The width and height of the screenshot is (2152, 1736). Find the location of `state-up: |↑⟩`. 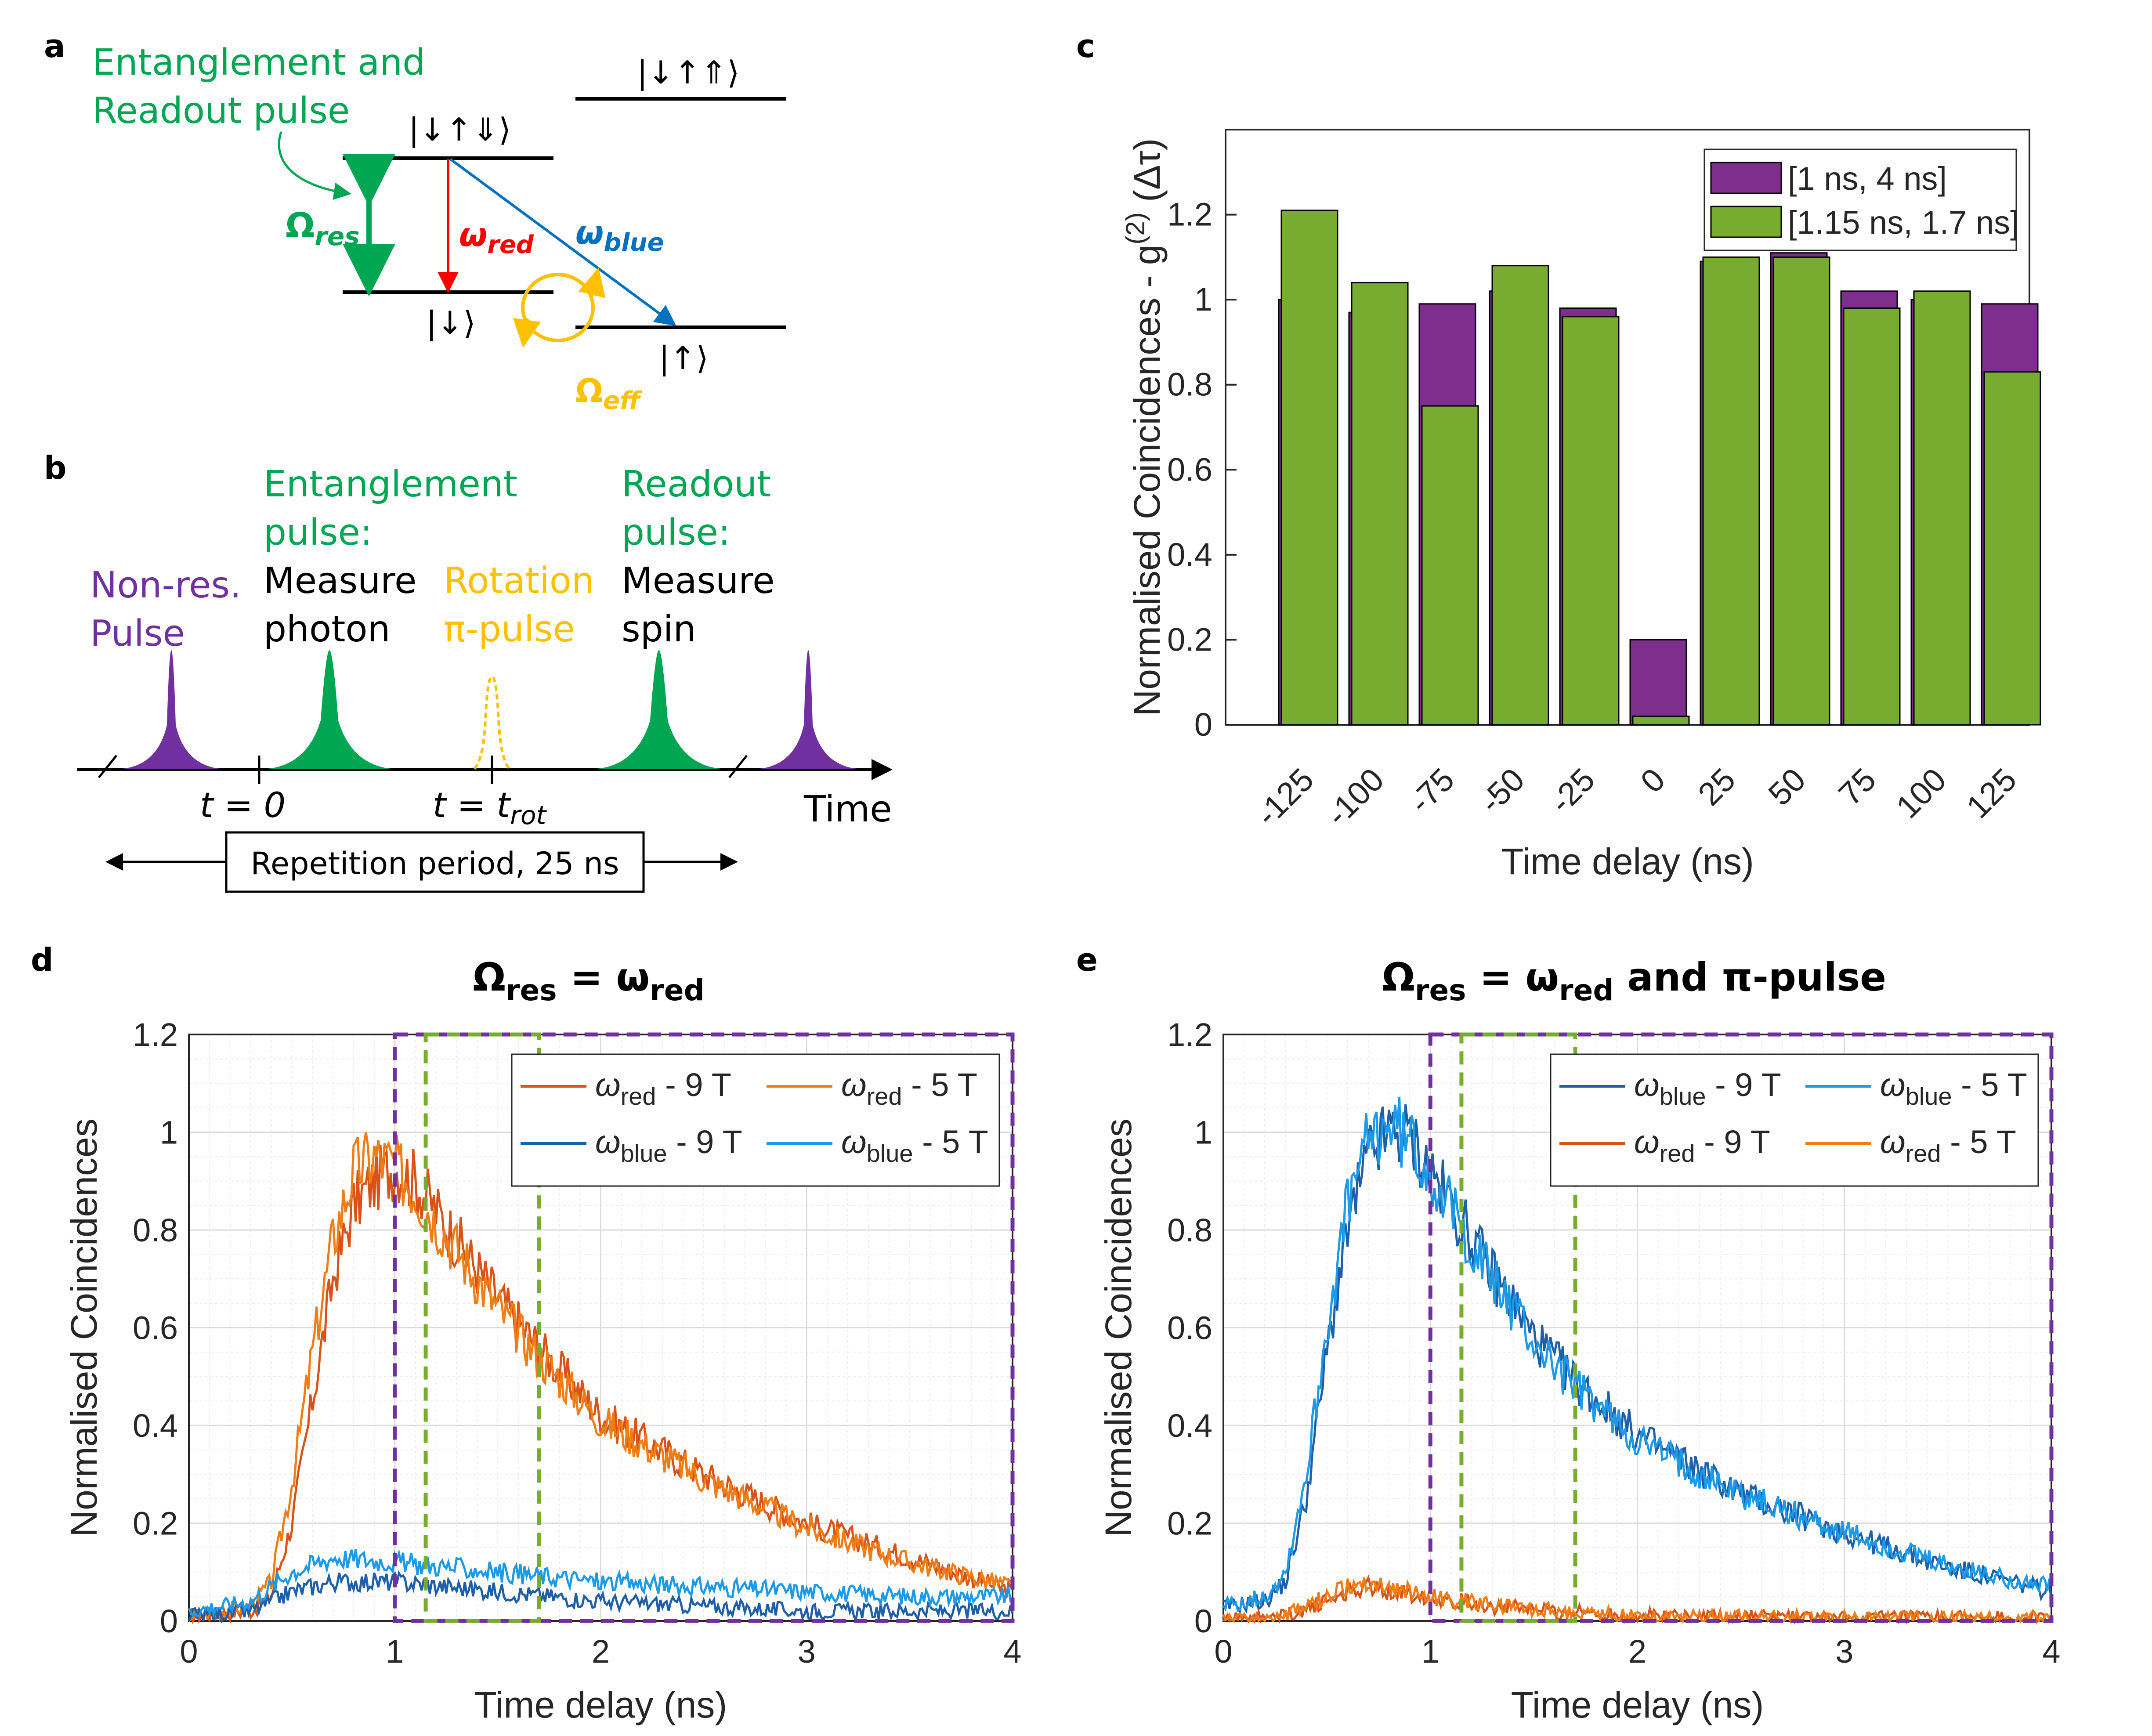

state-up: |↑⟩ is located at coordinates (684, 358).